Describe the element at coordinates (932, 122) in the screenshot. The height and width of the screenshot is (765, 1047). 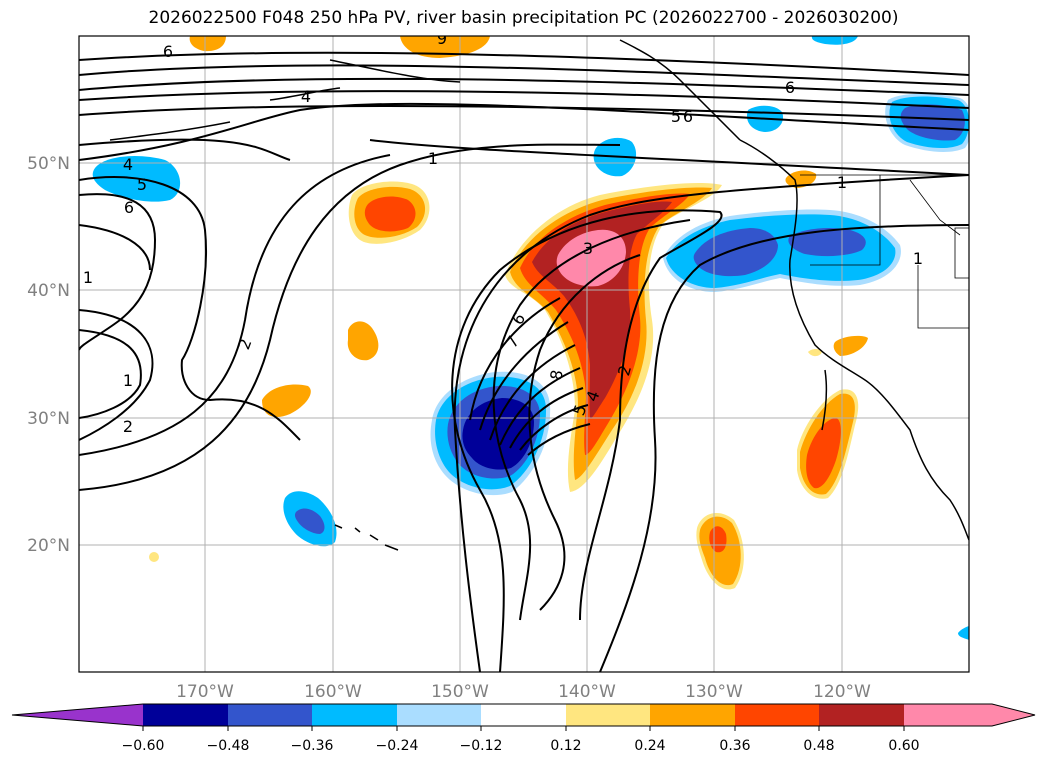
I see `anomaly-neg-ne-0.36` at that location.